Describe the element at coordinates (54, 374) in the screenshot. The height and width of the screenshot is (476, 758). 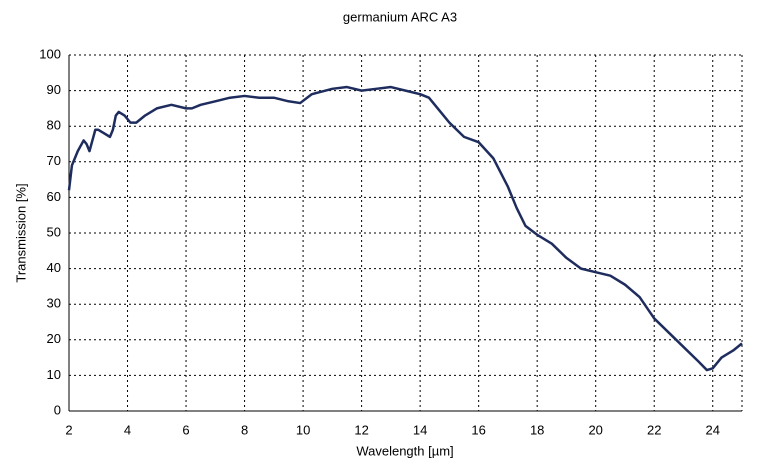
I see `y-tick-label: 10` at that location.